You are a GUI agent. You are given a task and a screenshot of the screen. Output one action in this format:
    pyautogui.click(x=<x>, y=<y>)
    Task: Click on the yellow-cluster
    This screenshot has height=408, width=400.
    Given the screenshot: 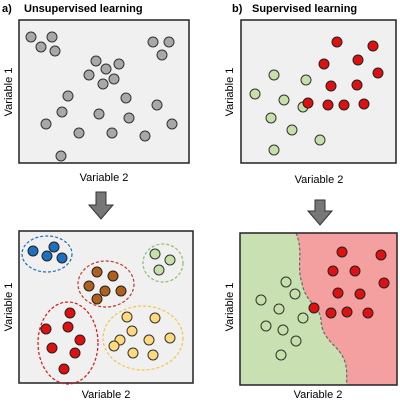 What is the action you would take?
    pyautogui.click(x=142, y=336)
    